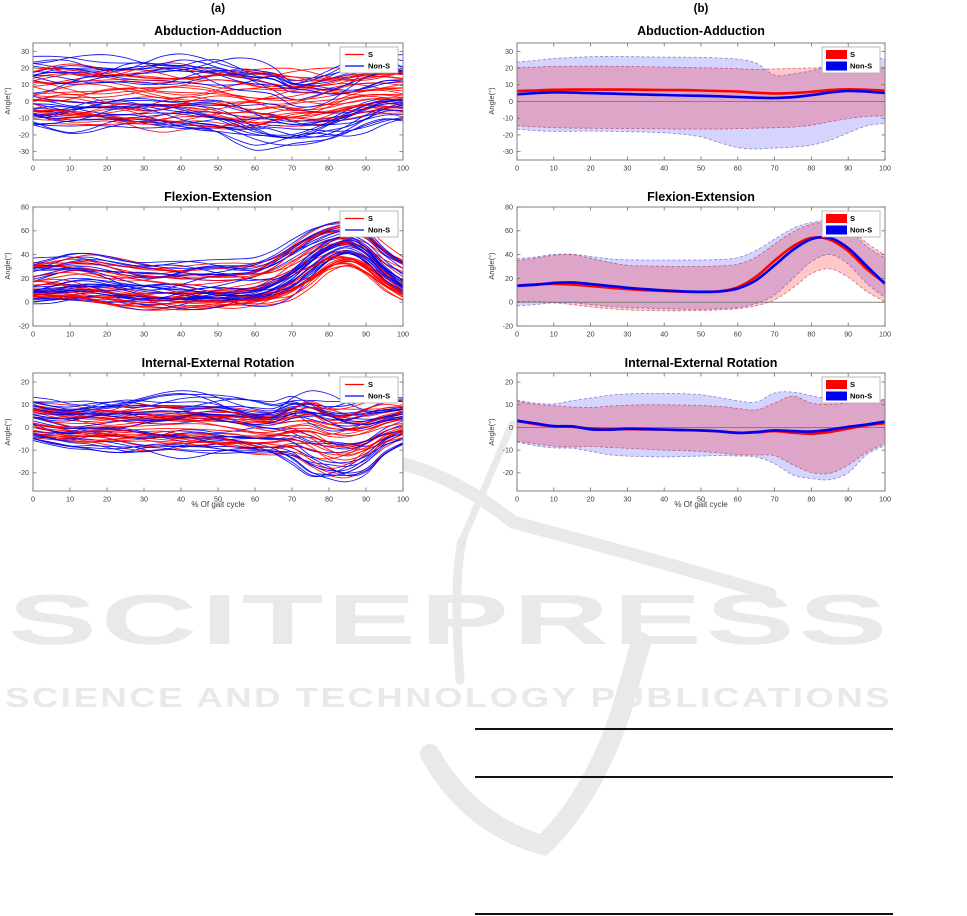  What do you see at coordinates (701, 363) in the screenshot?
I see `chart-title-rotation-b: Internal-External Rotation` at bounding box center [701, 363].